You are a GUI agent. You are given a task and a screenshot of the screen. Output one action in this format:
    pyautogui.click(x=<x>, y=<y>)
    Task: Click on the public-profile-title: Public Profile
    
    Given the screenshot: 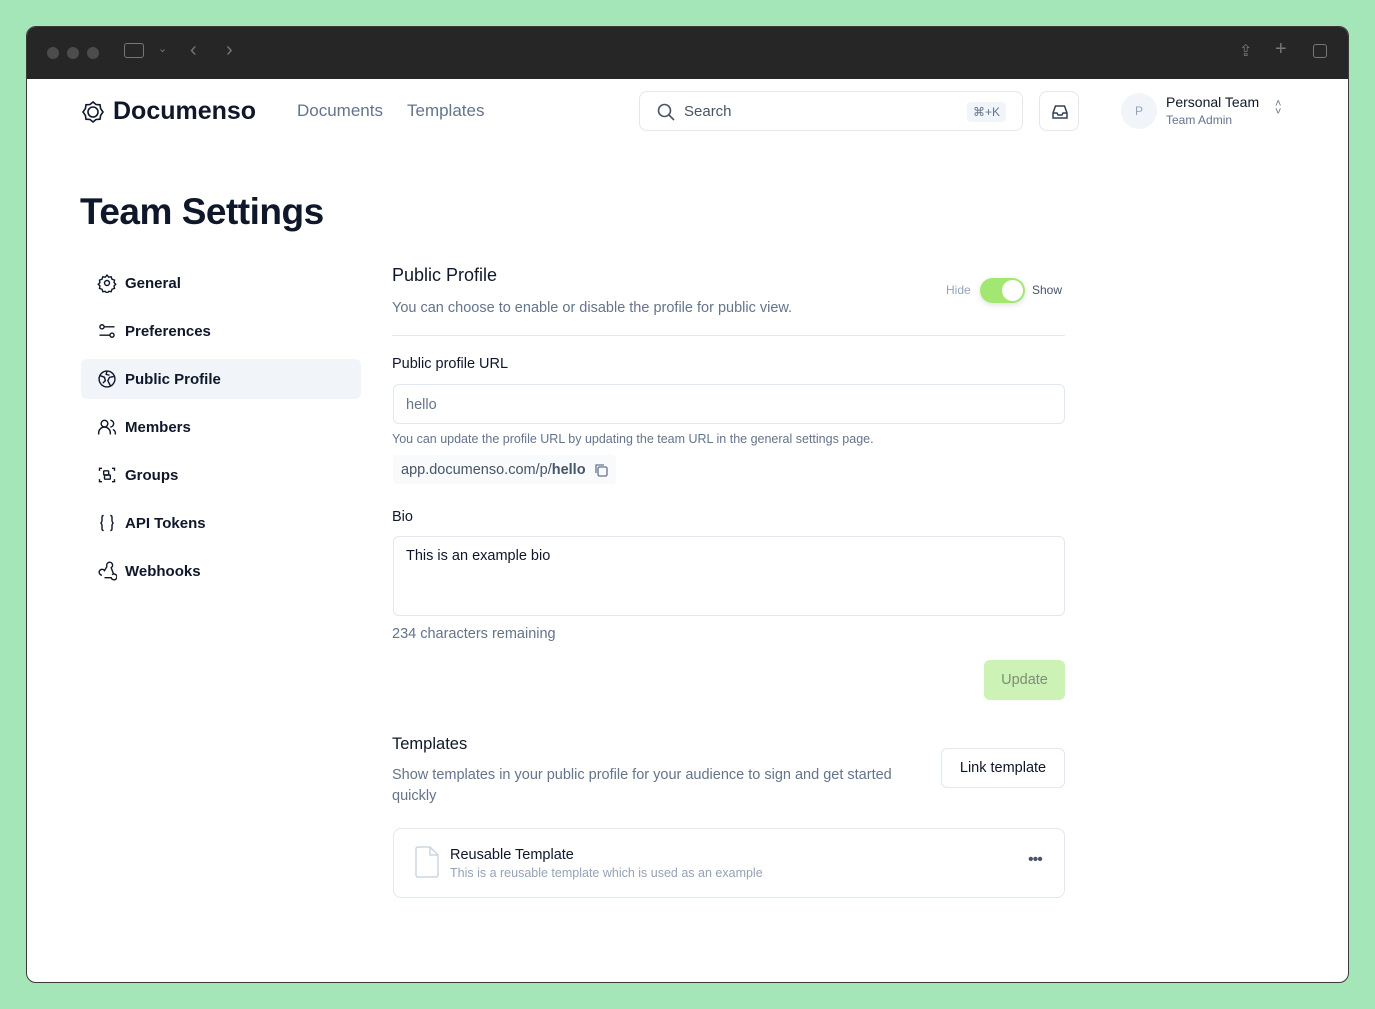 What is the action you would take?
    pyautogui.click(x=445, y=275)
    